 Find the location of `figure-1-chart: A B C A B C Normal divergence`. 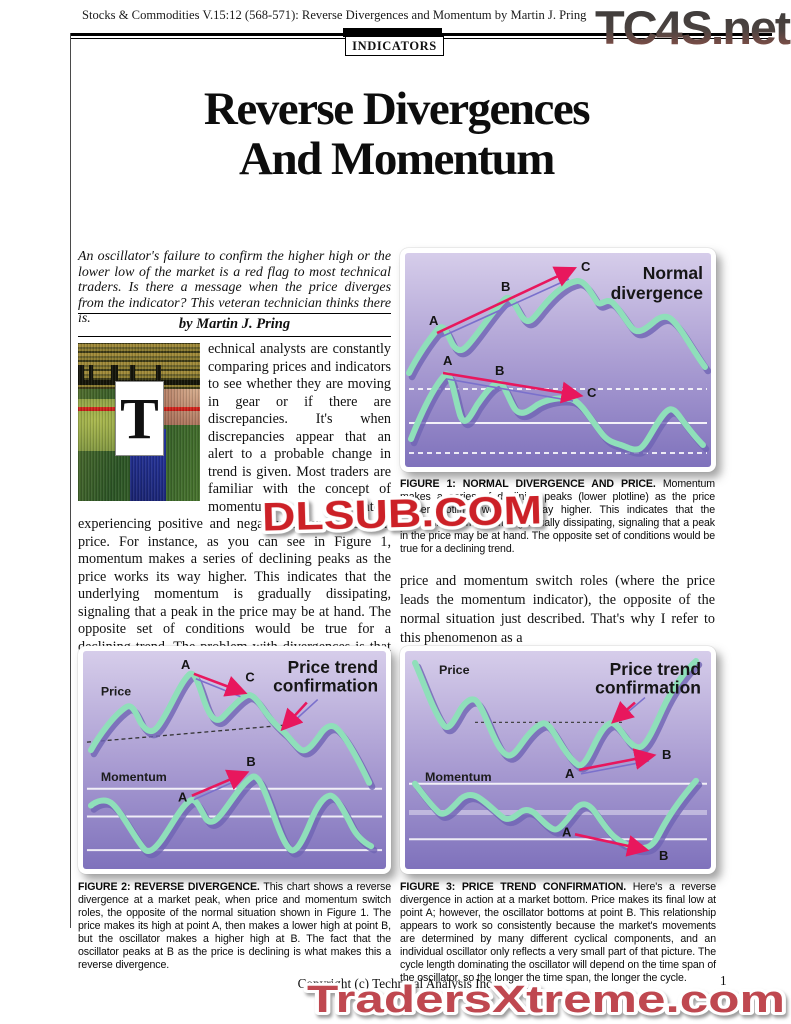

figure-1-chart: A B C A B C Normal divergence is located at coordinates (558, 360).